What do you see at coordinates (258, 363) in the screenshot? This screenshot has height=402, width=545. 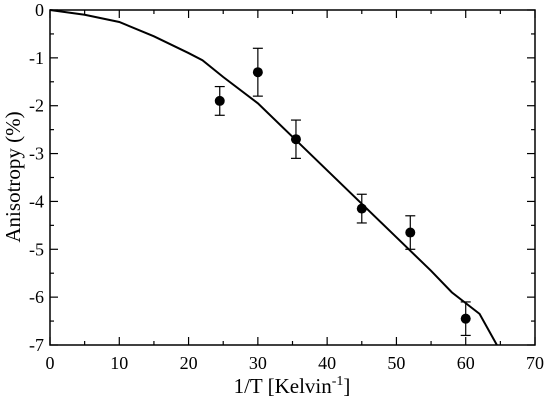 I see `x-tick-label: 30` at bounding box center [258, 363].